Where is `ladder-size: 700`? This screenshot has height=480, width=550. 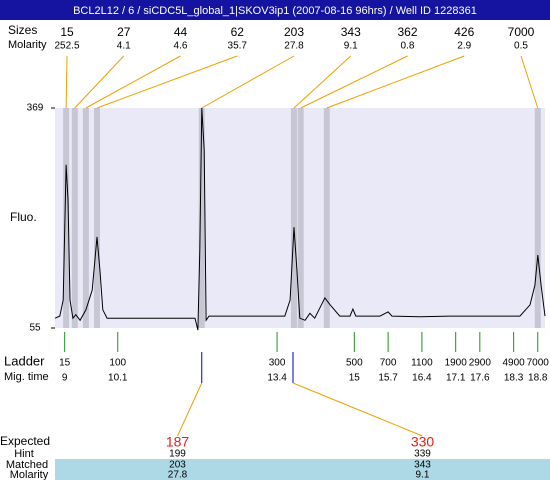
ladder-size: 700 is located at coordinates (388, 363).